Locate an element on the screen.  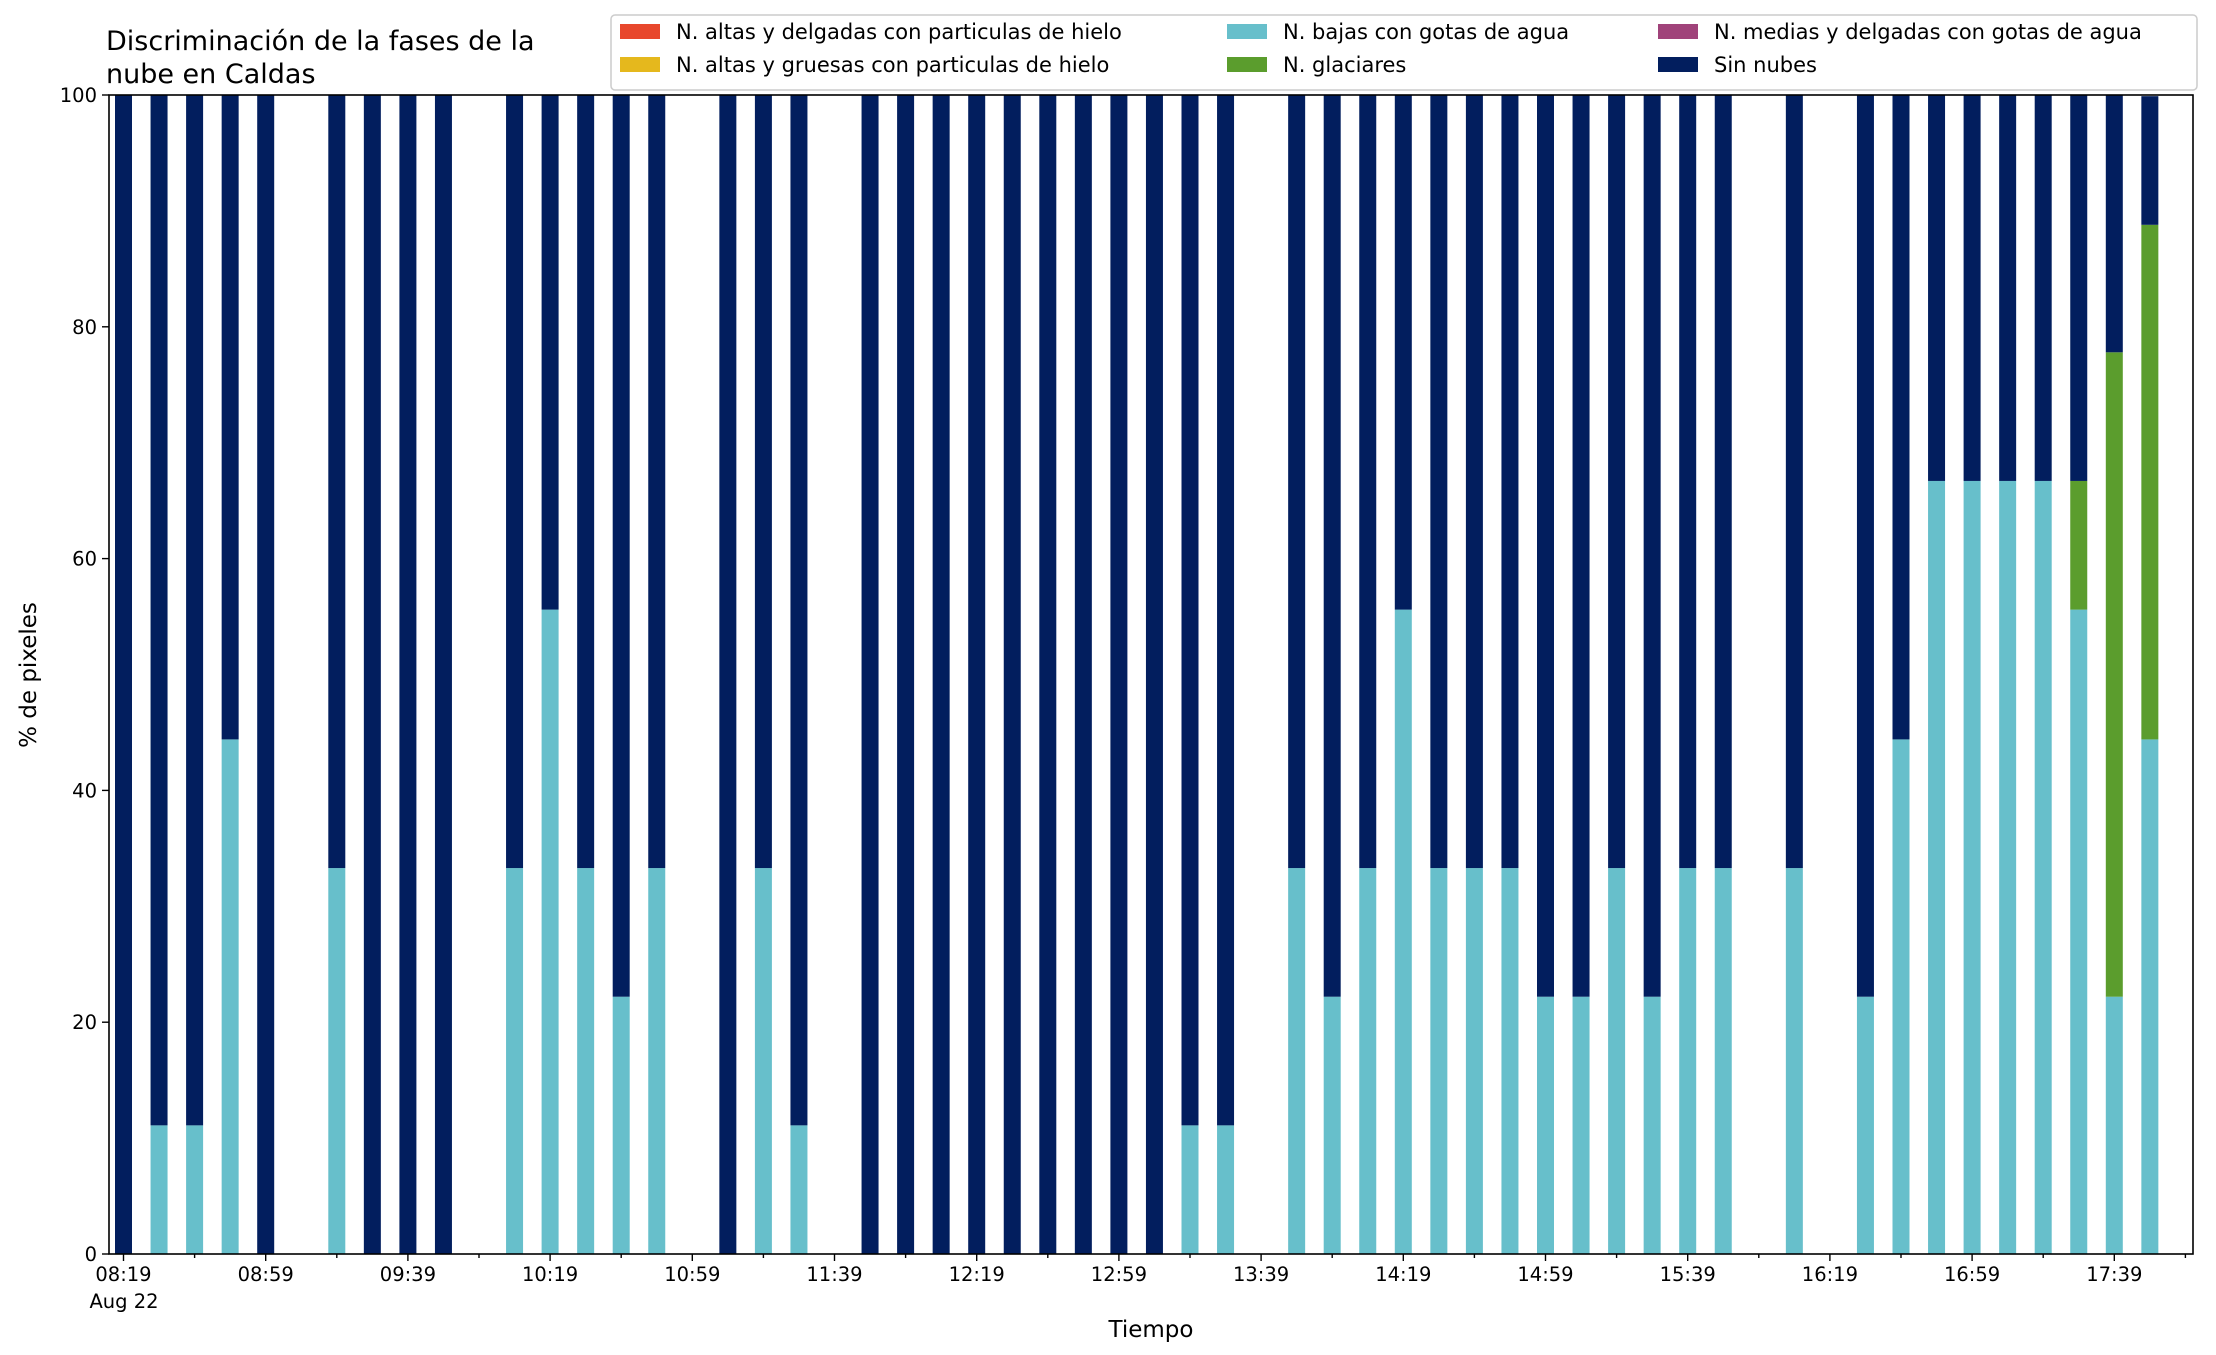
x-tick-label-6: 12:19 is located at coordinates (977, 1274).